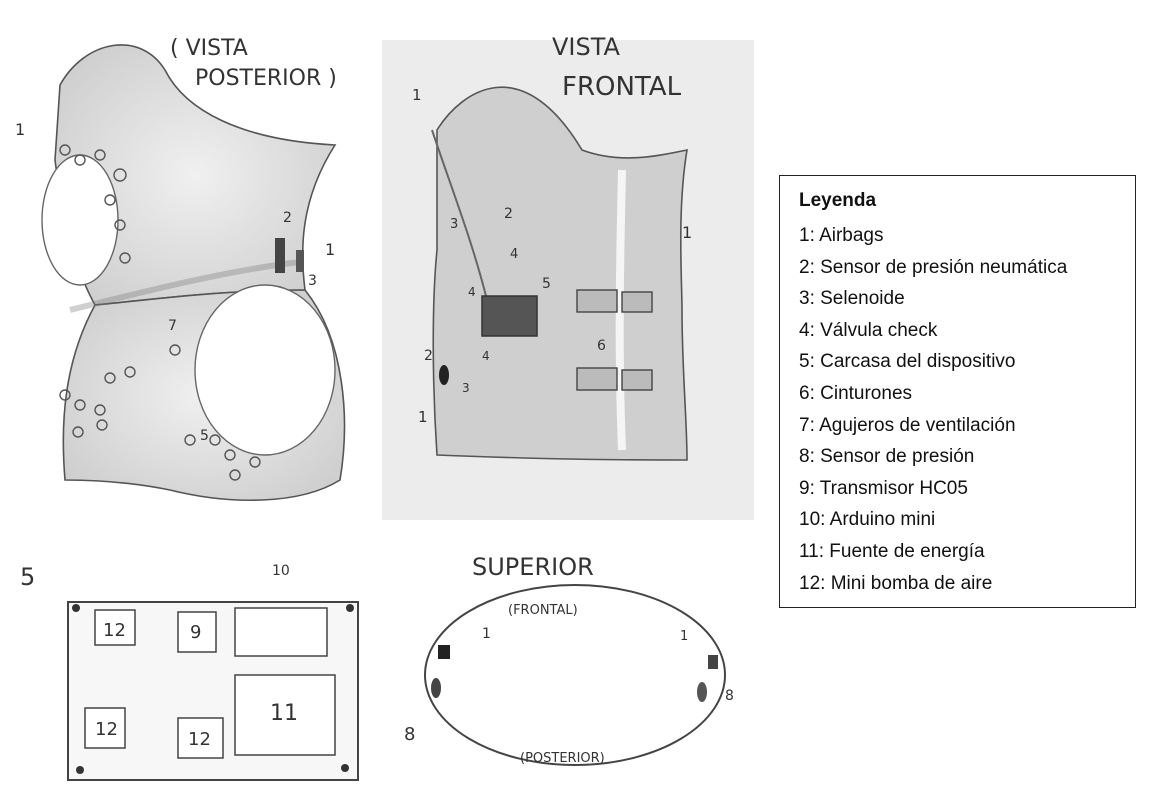 The image size is (1154, 803). I want to click on arm-hole-top, so click(80, 220).